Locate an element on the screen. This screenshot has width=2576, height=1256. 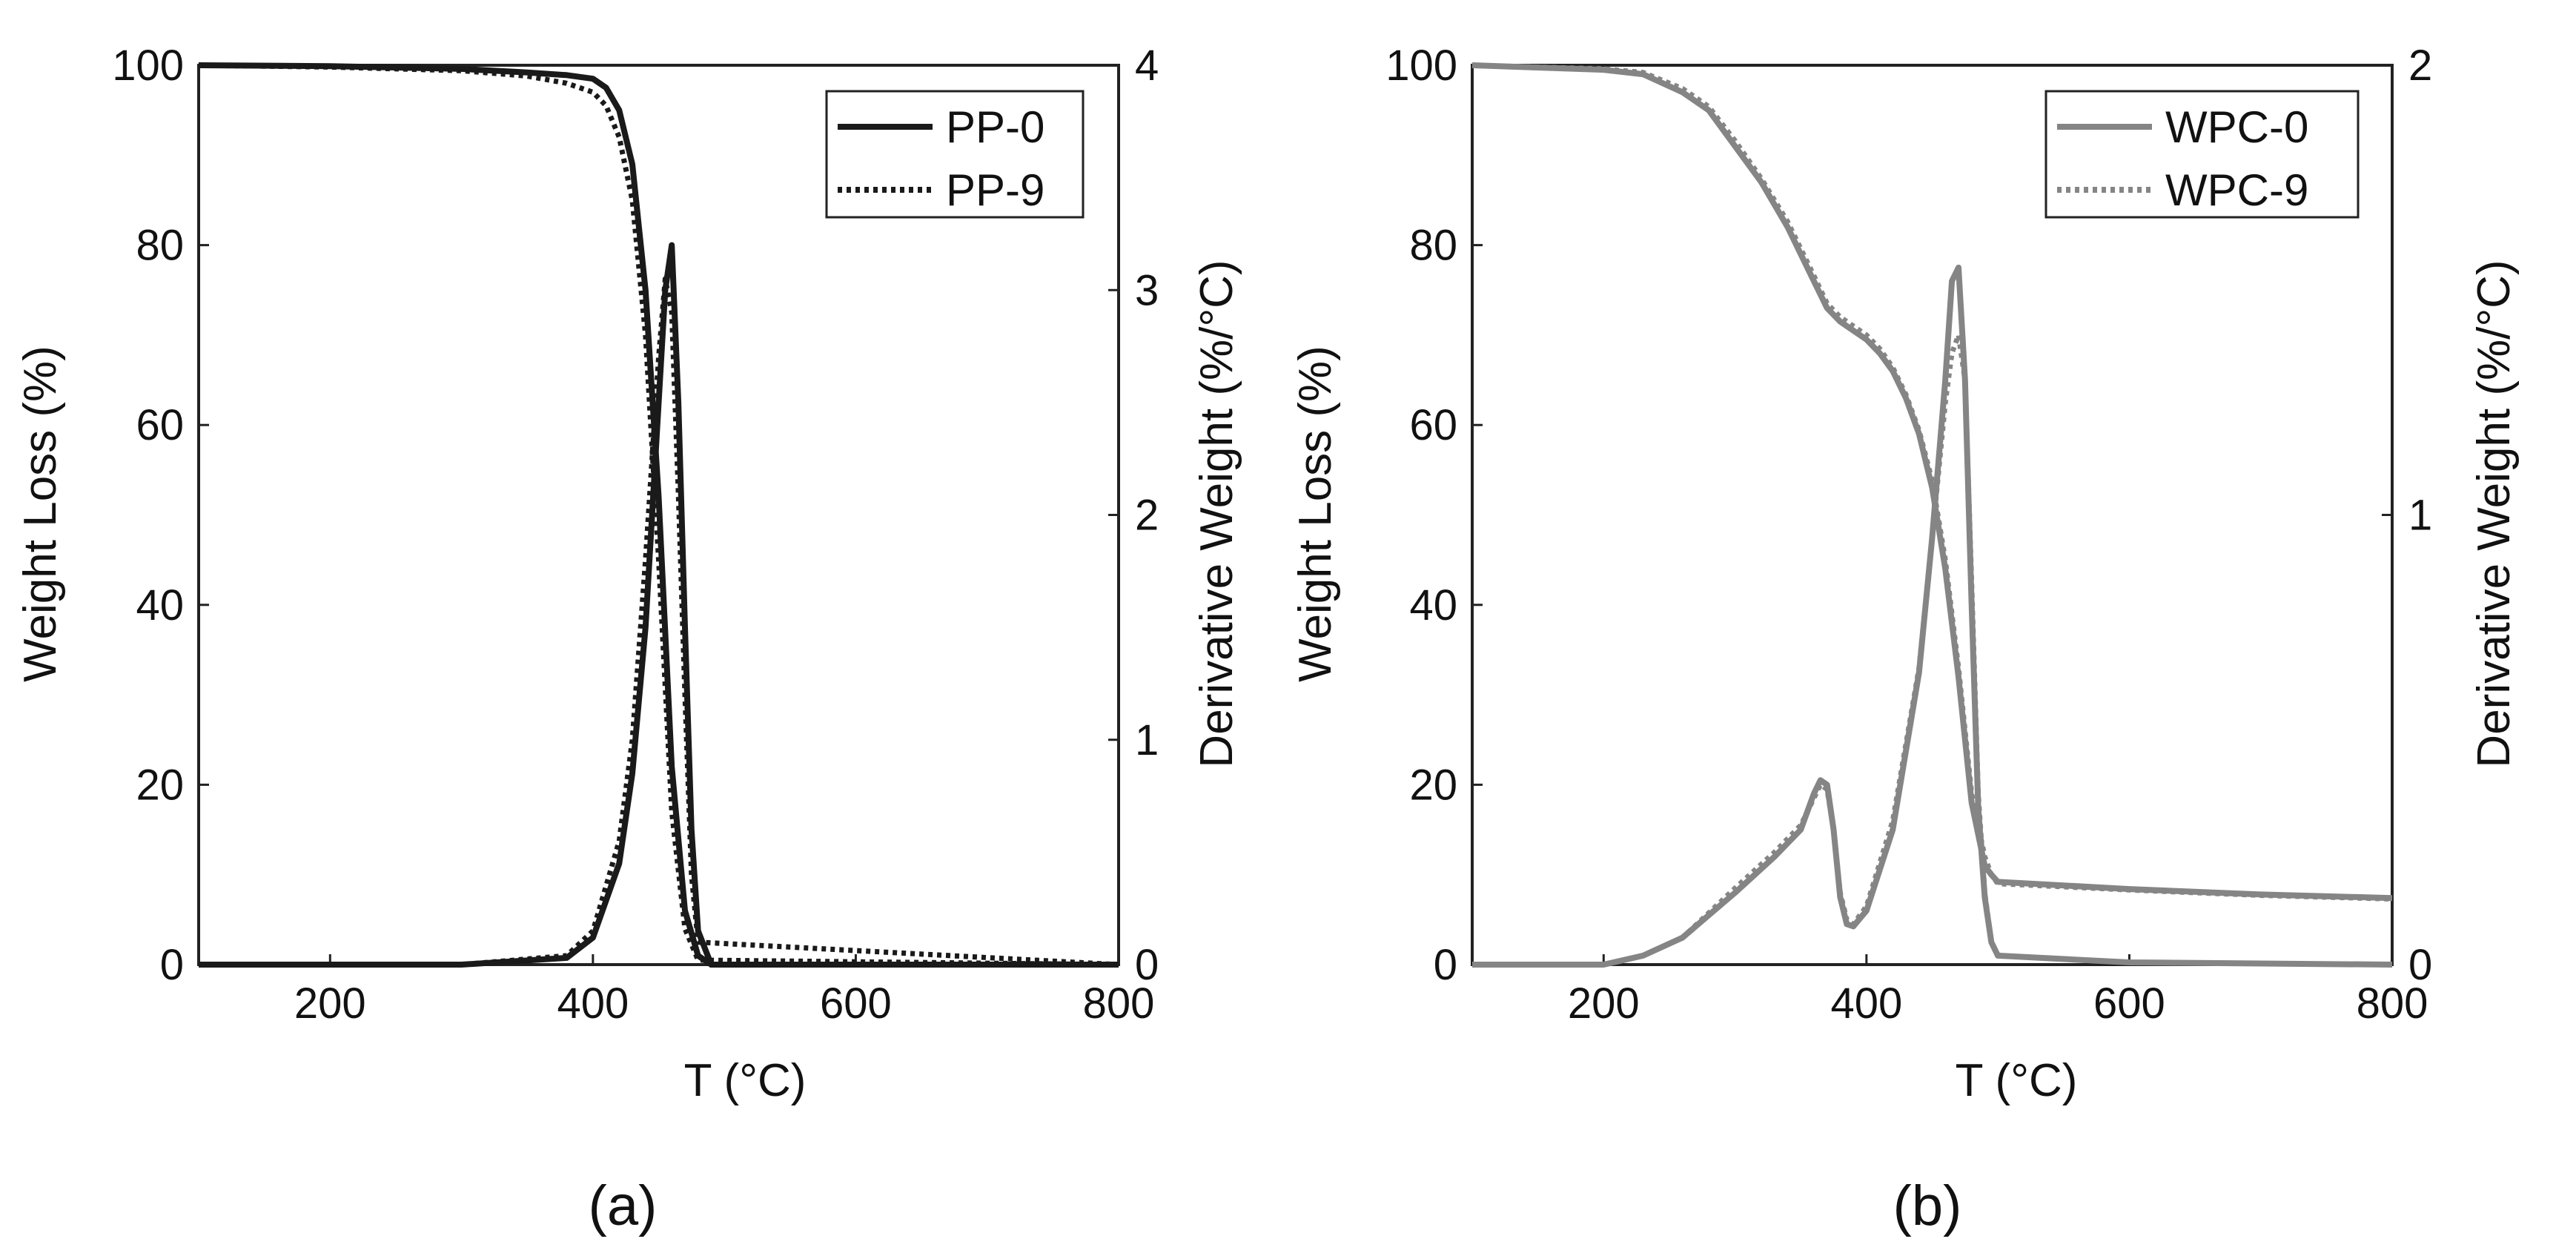
x-tick-label-a: 200 is located at coordinates (330, 1003).